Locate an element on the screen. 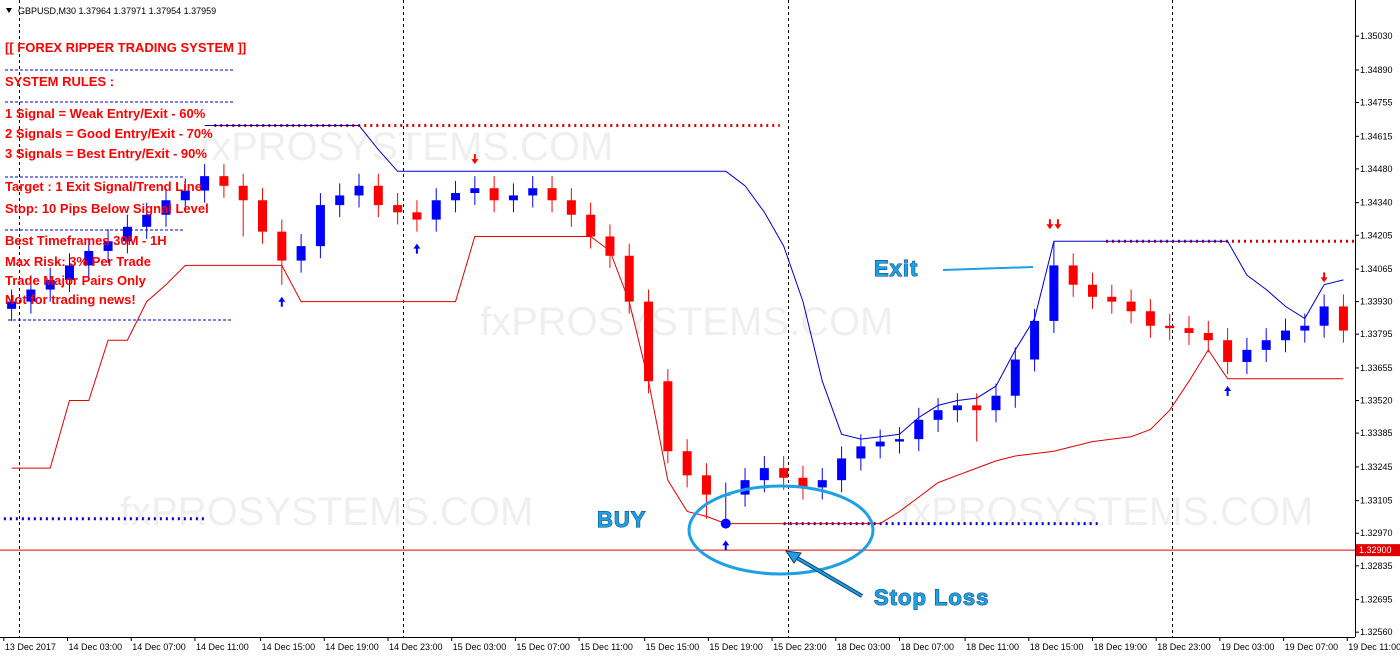  x-tick-label: 14 Dec 19:00 is located at coordinates (352, 647).